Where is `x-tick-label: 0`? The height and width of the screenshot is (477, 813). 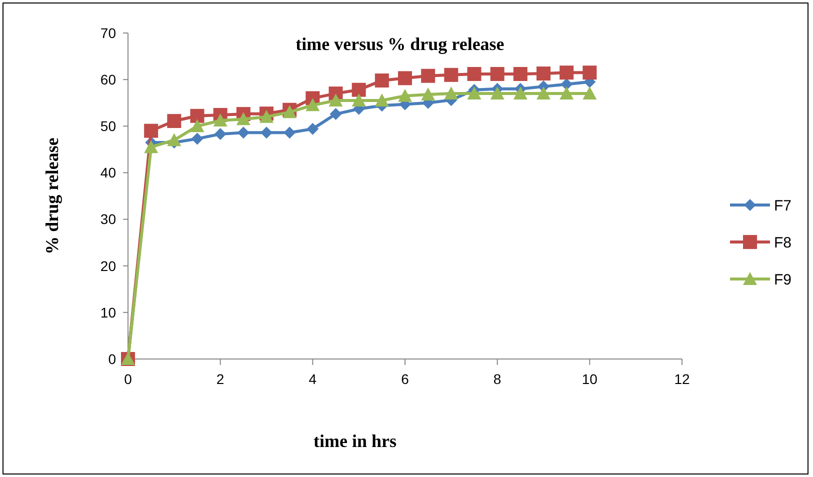
x-tick-label: 0 is located at coordinates (128, 379).